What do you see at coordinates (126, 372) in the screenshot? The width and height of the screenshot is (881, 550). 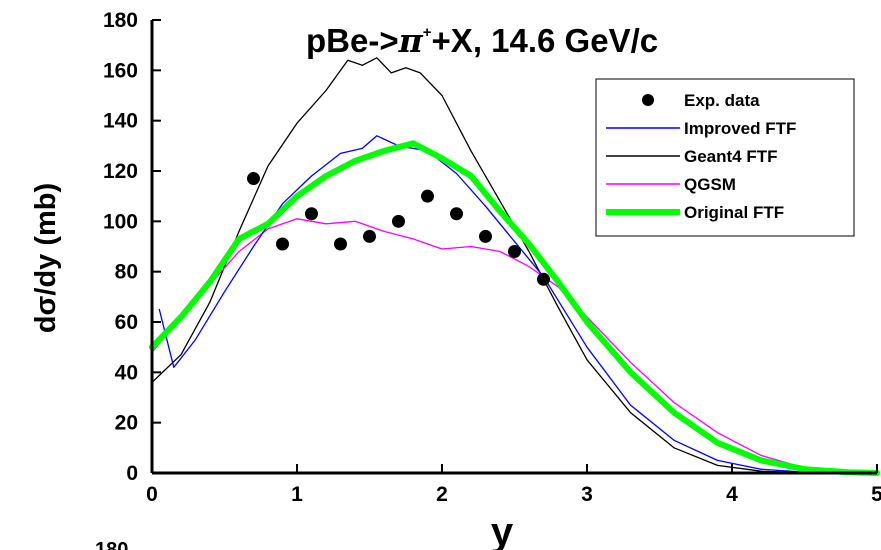 I see `y-tick-label: 40` at bounding box center [126, 372].